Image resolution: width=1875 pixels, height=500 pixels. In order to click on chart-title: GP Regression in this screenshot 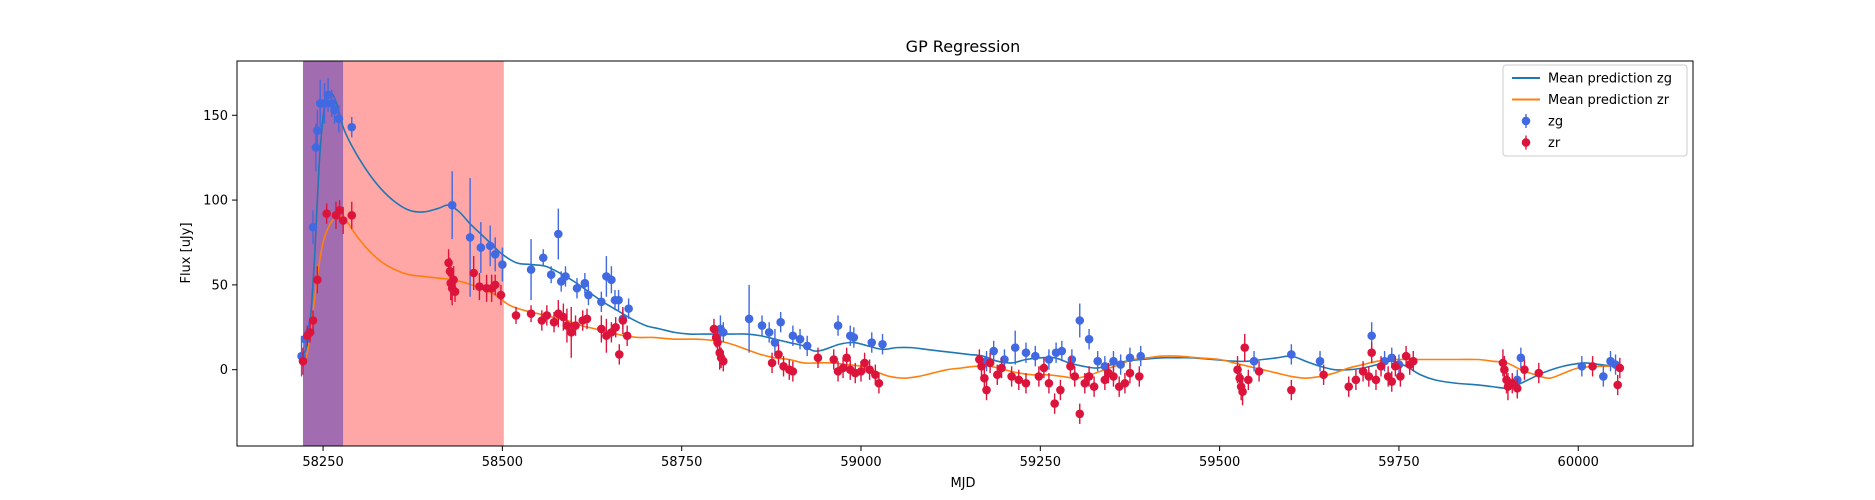, I will do `click(963, 46)`.